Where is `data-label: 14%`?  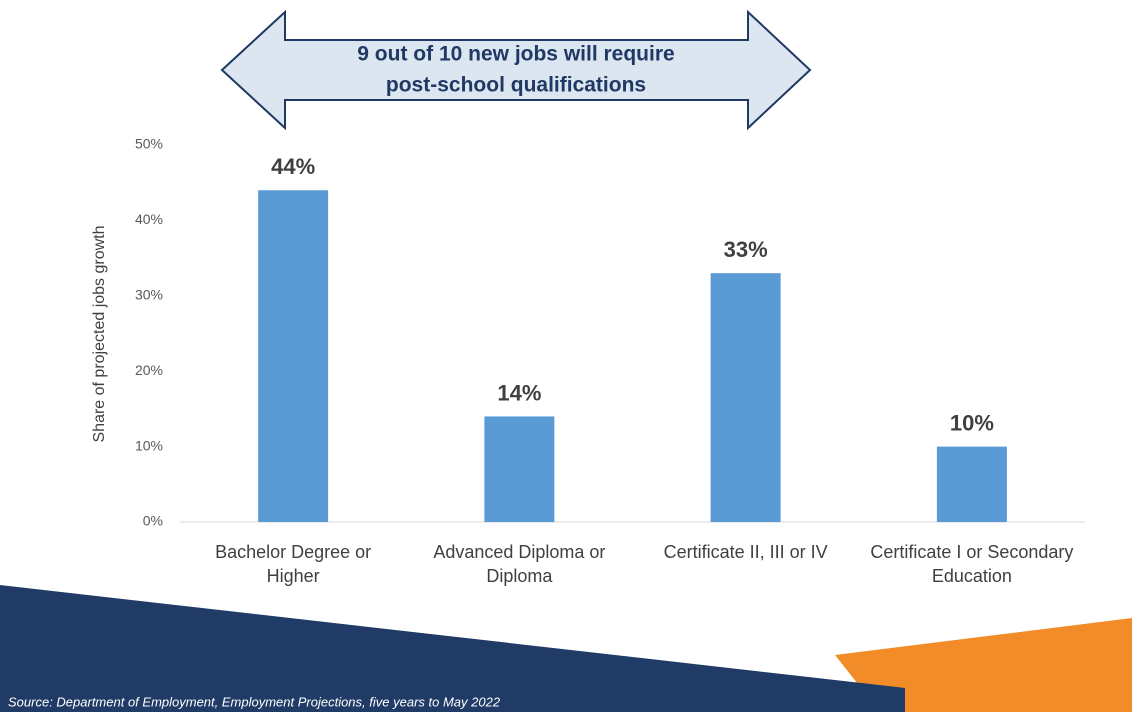 data-label: 14% is located at coordinates (519, 392).